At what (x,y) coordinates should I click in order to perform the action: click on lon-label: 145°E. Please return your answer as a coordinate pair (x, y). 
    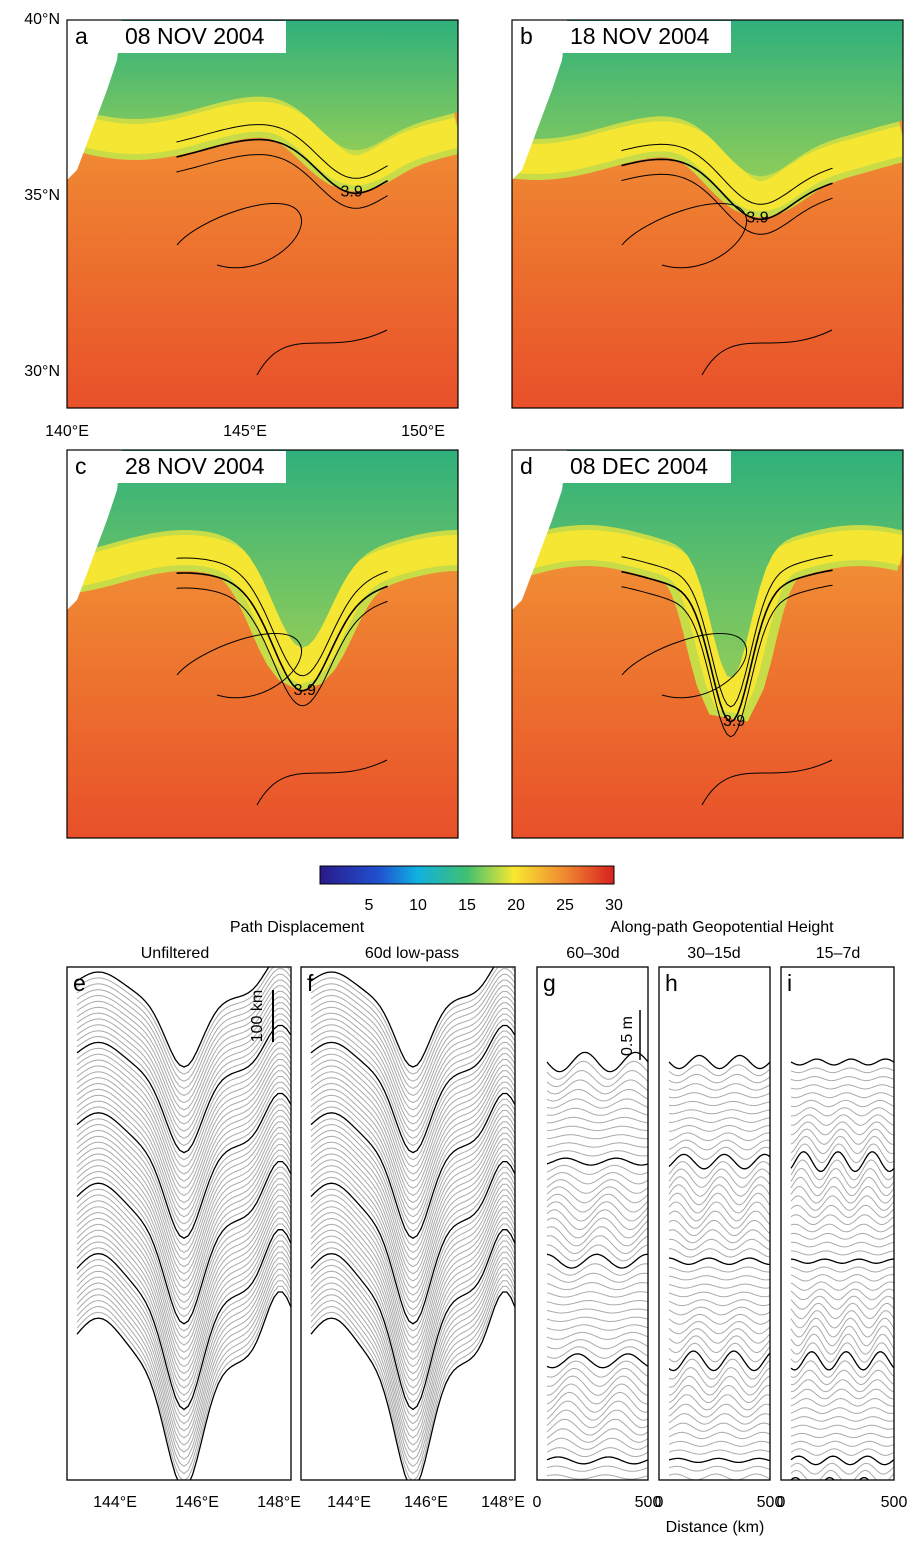
    Looking at the image, I should click on (245, 431).